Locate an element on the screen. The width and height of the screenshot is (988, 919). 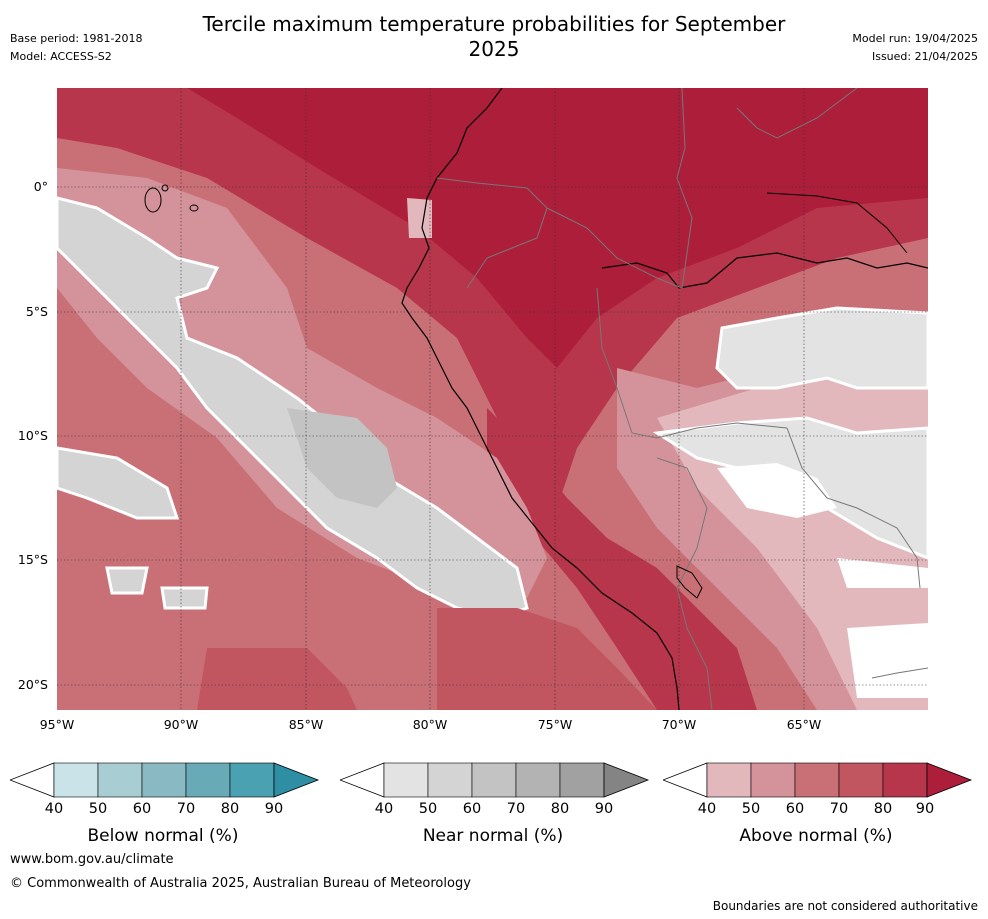
colorbar-near-normal is located at coordinates (494, 783).